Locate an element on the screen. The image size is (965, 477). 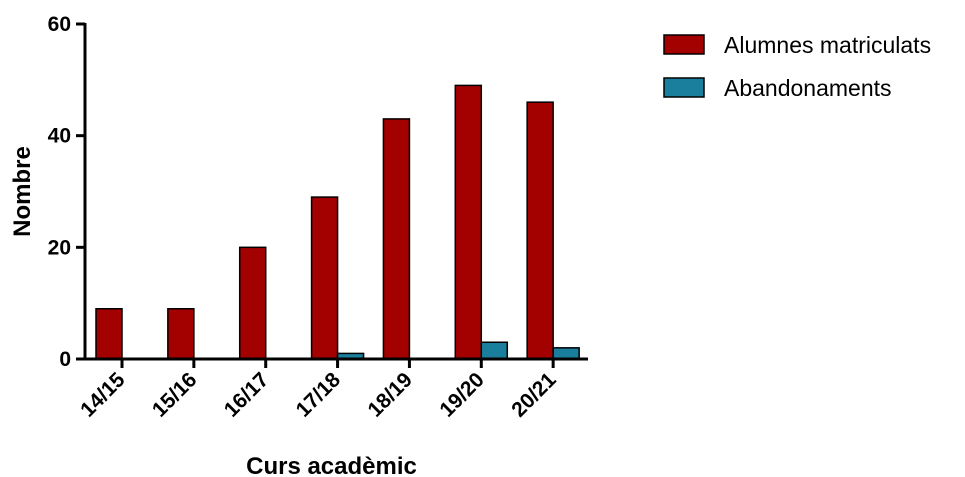
y-tick-label: 20 is located at coordinates (59, 247).